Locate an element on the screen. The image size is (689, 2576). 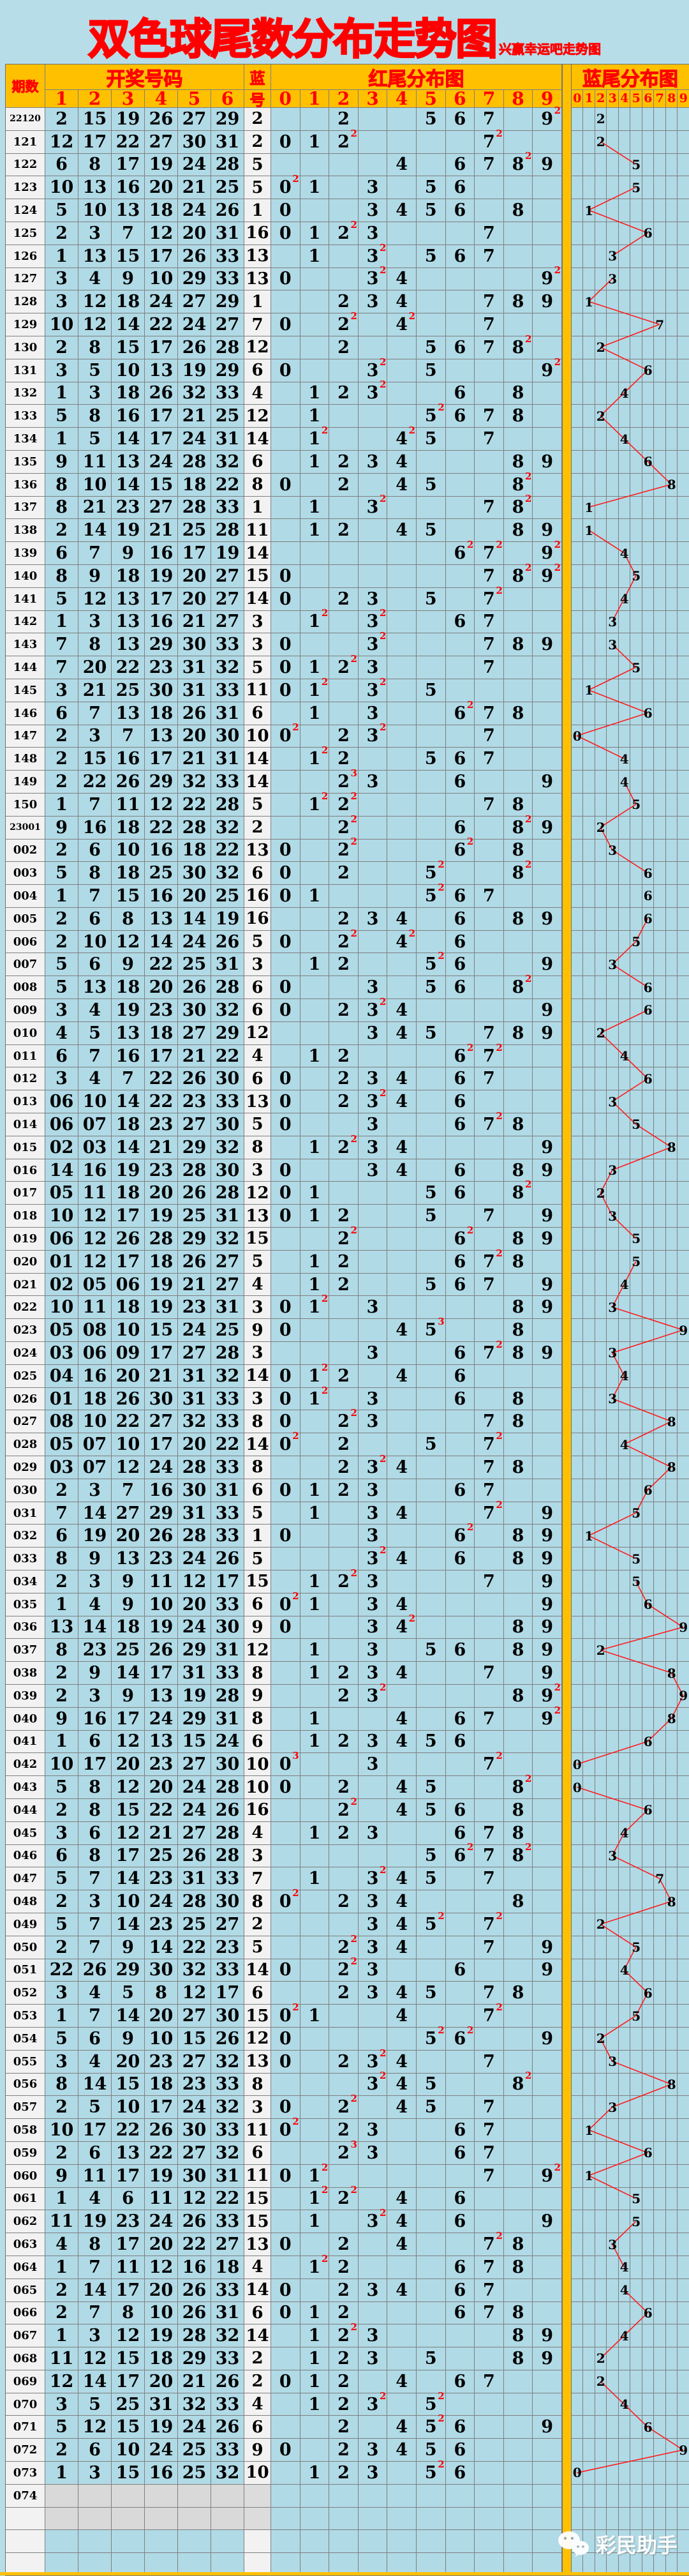
red-ball-cell: 8 is located at coordinates (61, 576).